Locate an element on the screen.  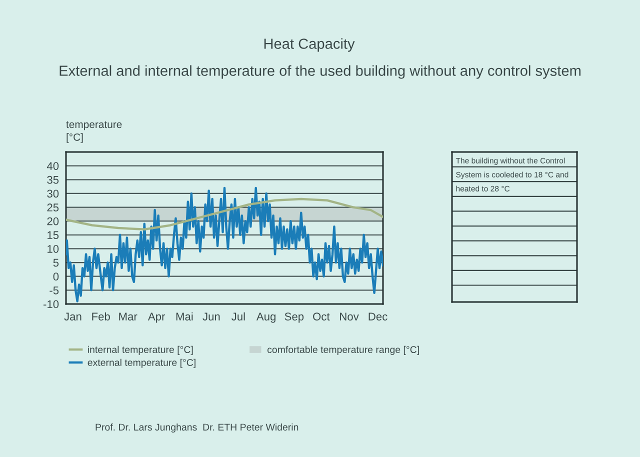
x-tick-label: Mar is located at coordinates (128, 316).